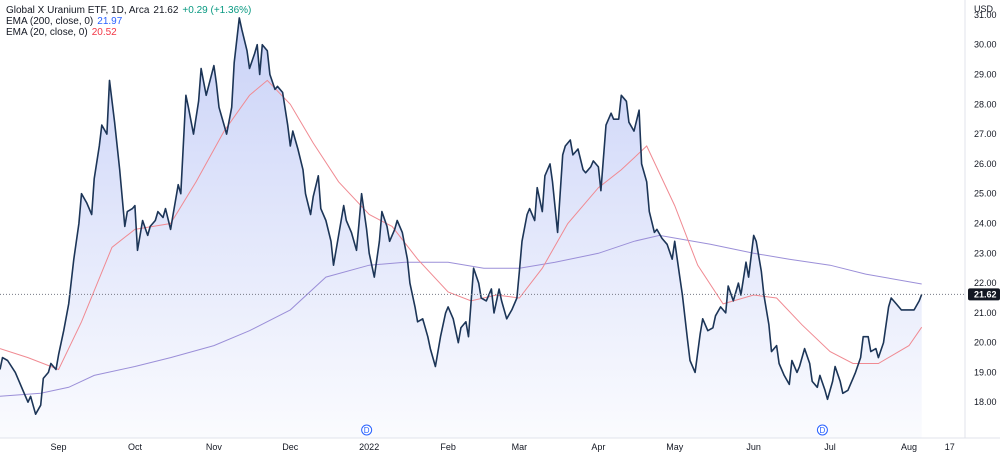  What do you see at coordinates (217, 10) in the screenshot?
I see `legend-change: +0.29 (+1.36%)` at bounding box center [217, 10].